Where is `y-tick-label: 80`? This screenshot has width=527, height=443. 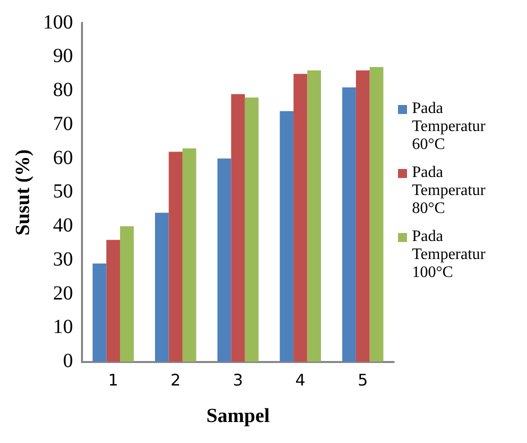 y-tick-label: 80 is located at coordinates (63, 90).